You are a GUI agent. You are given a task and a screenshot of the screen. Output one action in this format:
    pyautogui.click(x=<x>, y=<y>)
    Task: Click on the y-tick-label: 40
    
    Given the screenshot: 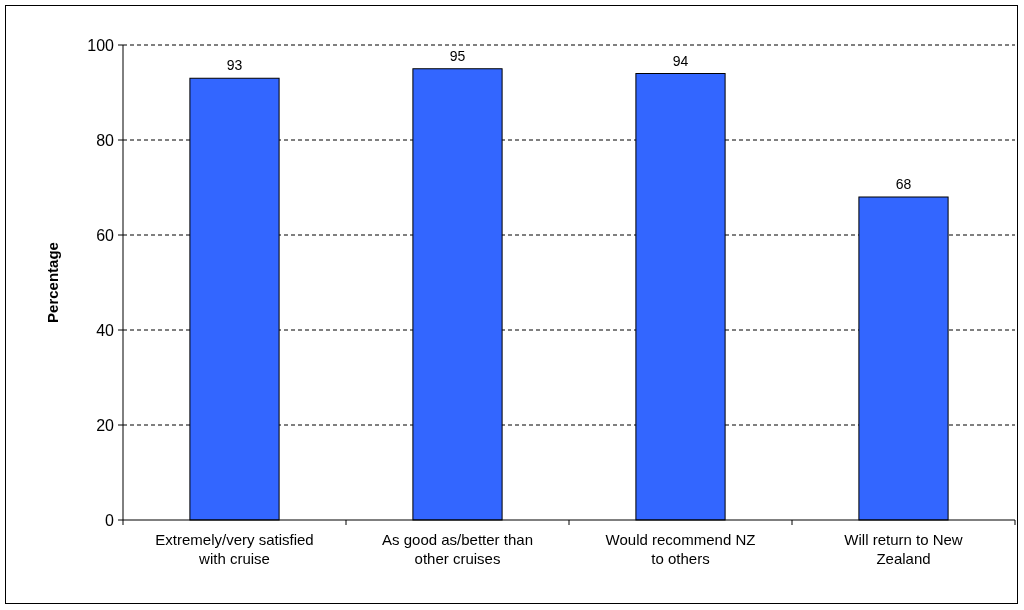 What is the action you would take?
    pyautogui.click(x=105, y=330)
    